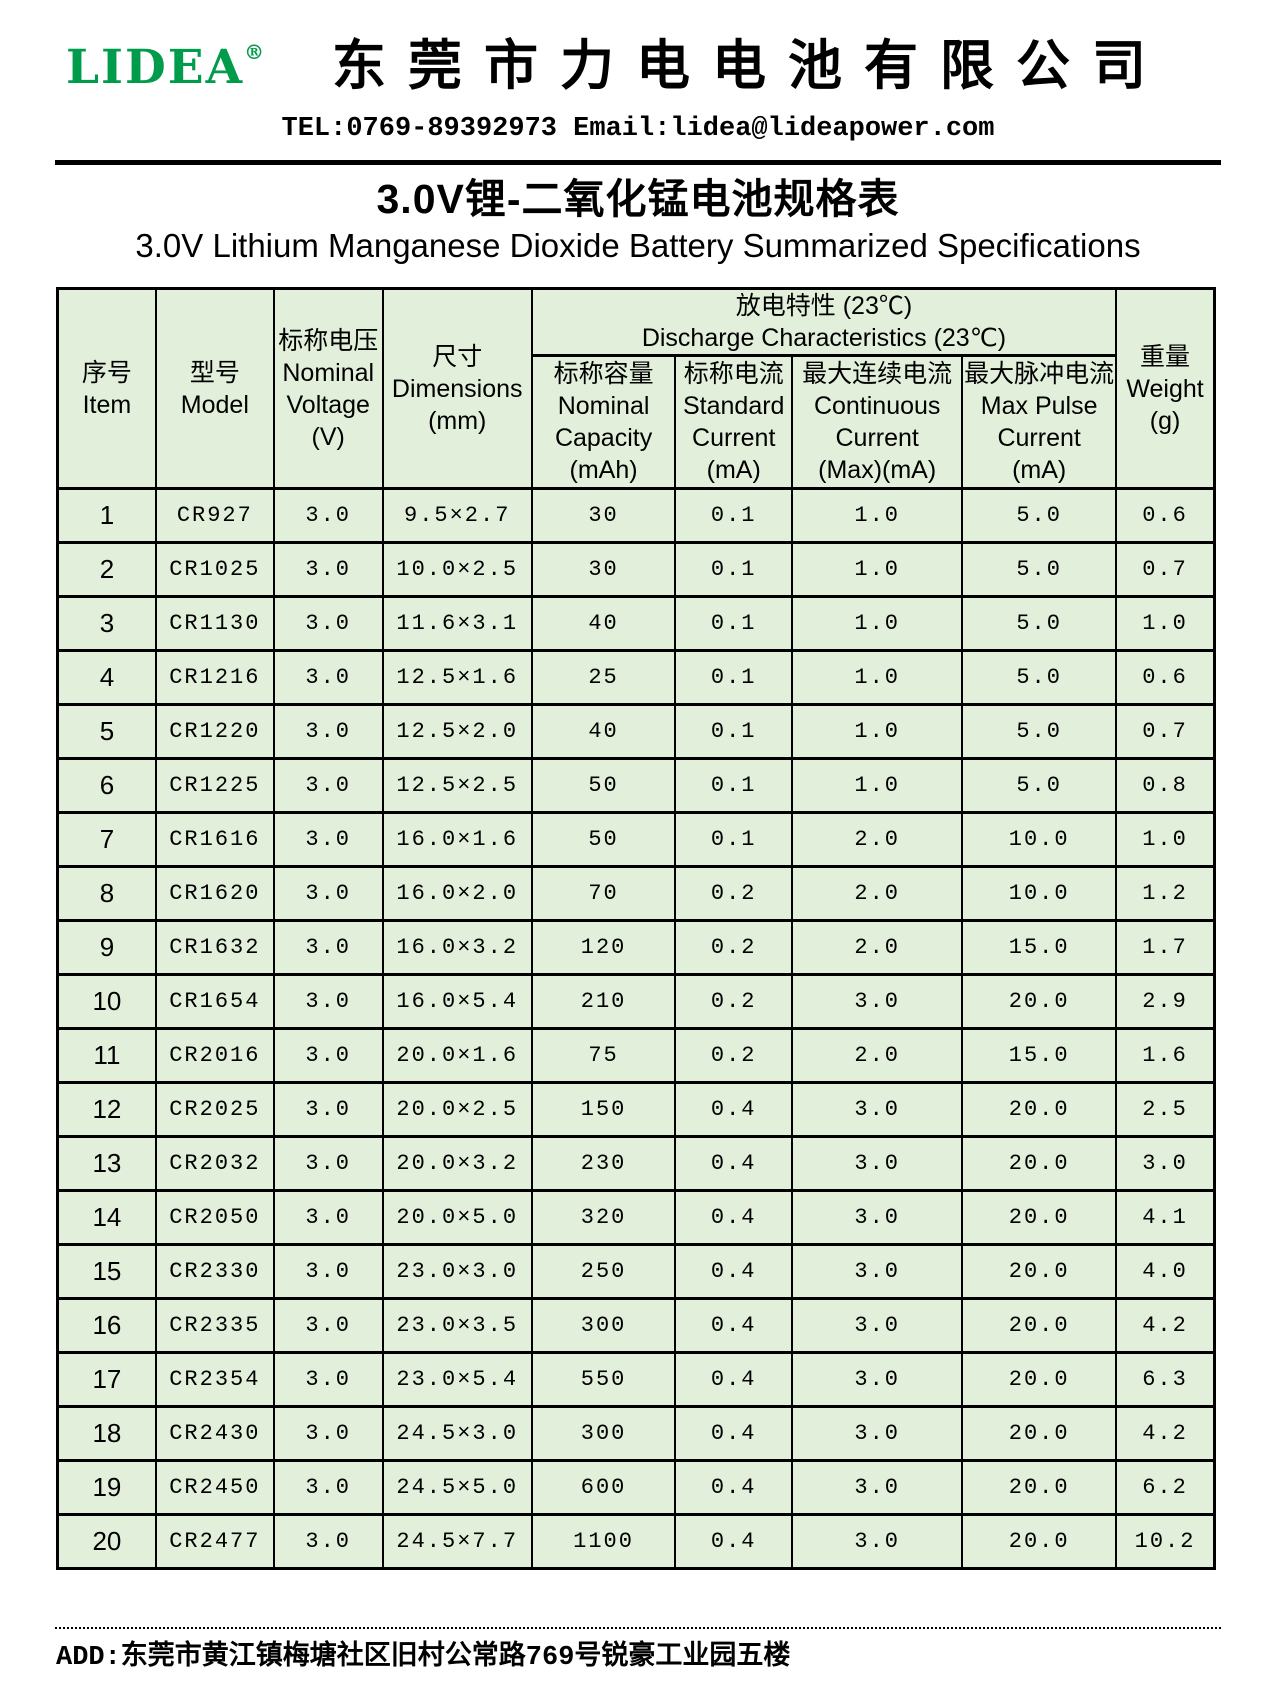 This screenshot has width=1276, height=1701. What do you see at coordinates (214, 569) in the screenshot?
I see `cell-model: CR1025` at bounding box center [214, 569].